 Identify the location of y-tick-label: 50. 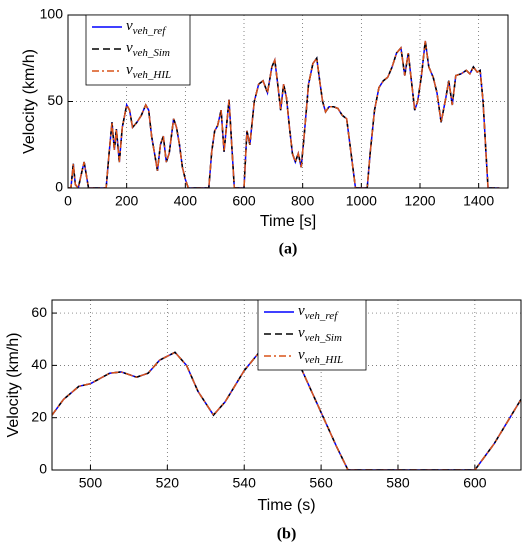
(55, 100).